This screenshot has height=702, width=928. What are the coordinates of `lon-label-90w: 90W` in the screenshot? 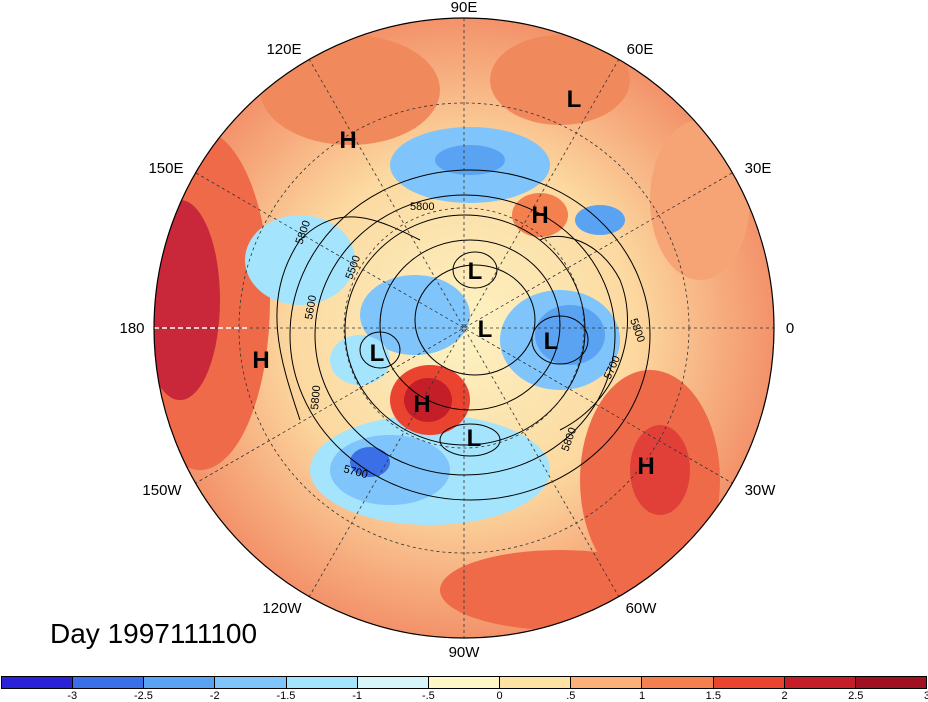 It's located at (465, 652).